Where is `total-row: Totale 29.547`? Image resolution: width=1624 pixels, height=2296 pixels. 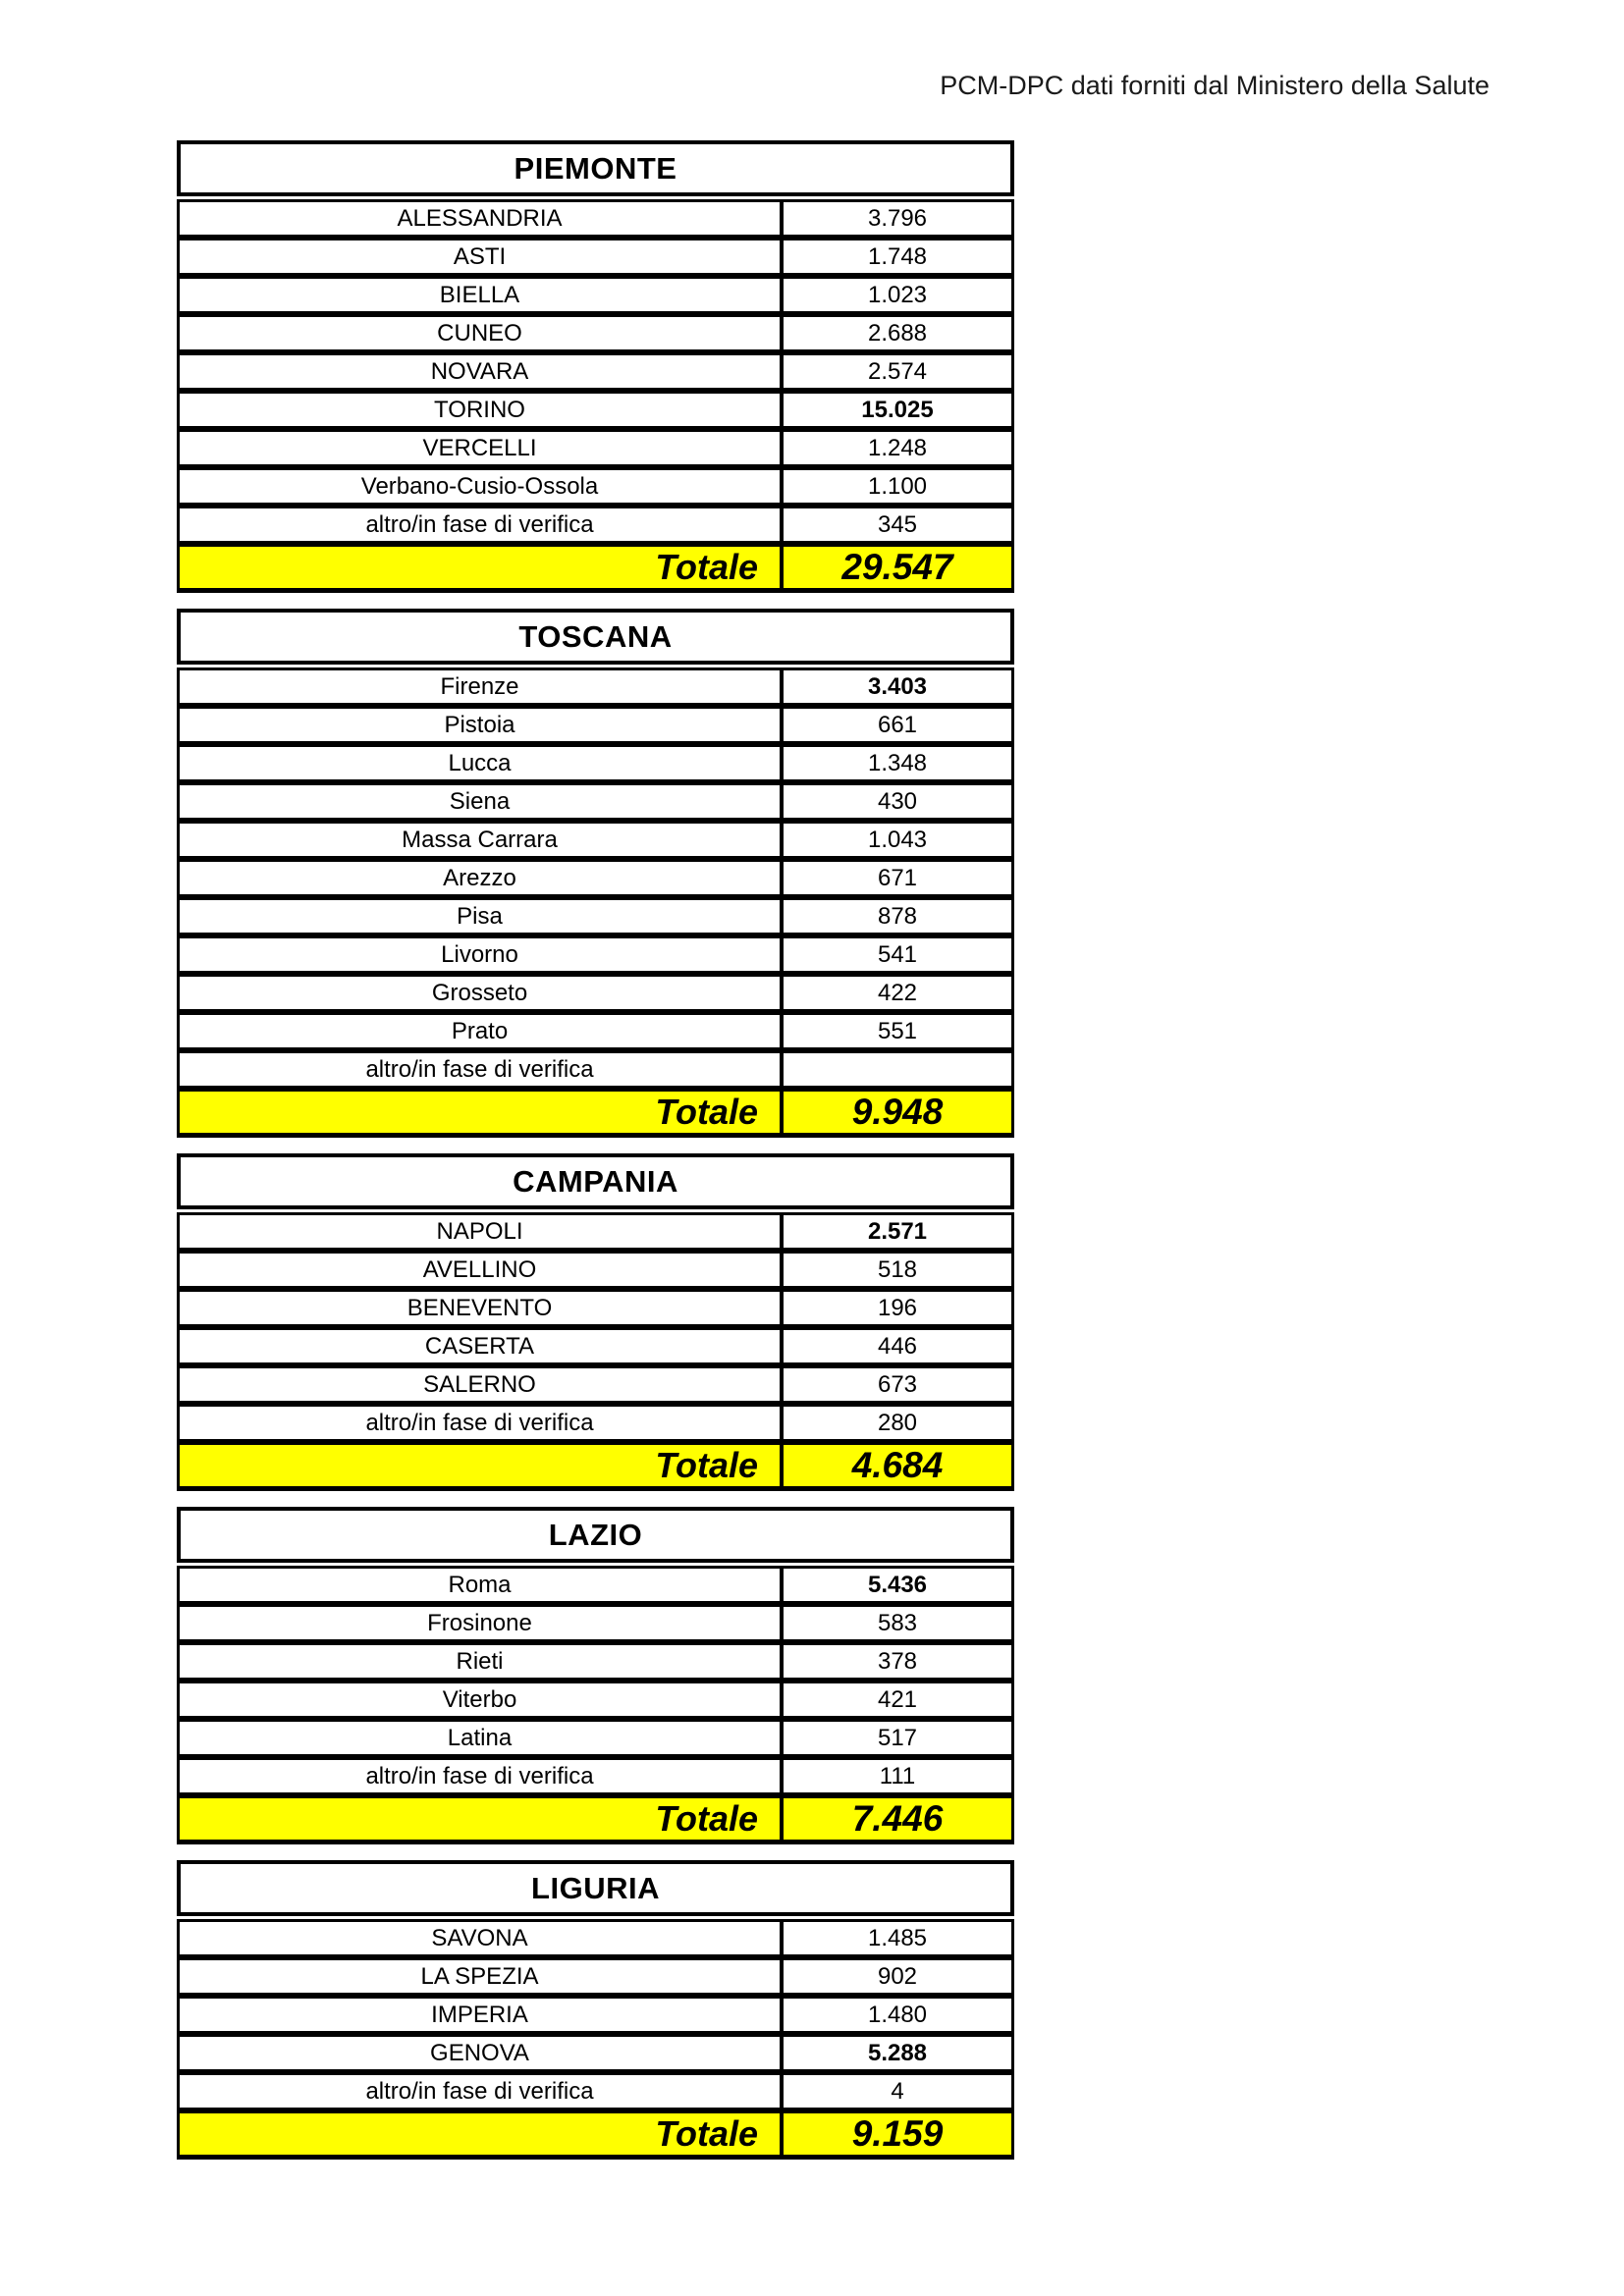 total-row: Totale 29.547 is located at coordinates (595, 568).